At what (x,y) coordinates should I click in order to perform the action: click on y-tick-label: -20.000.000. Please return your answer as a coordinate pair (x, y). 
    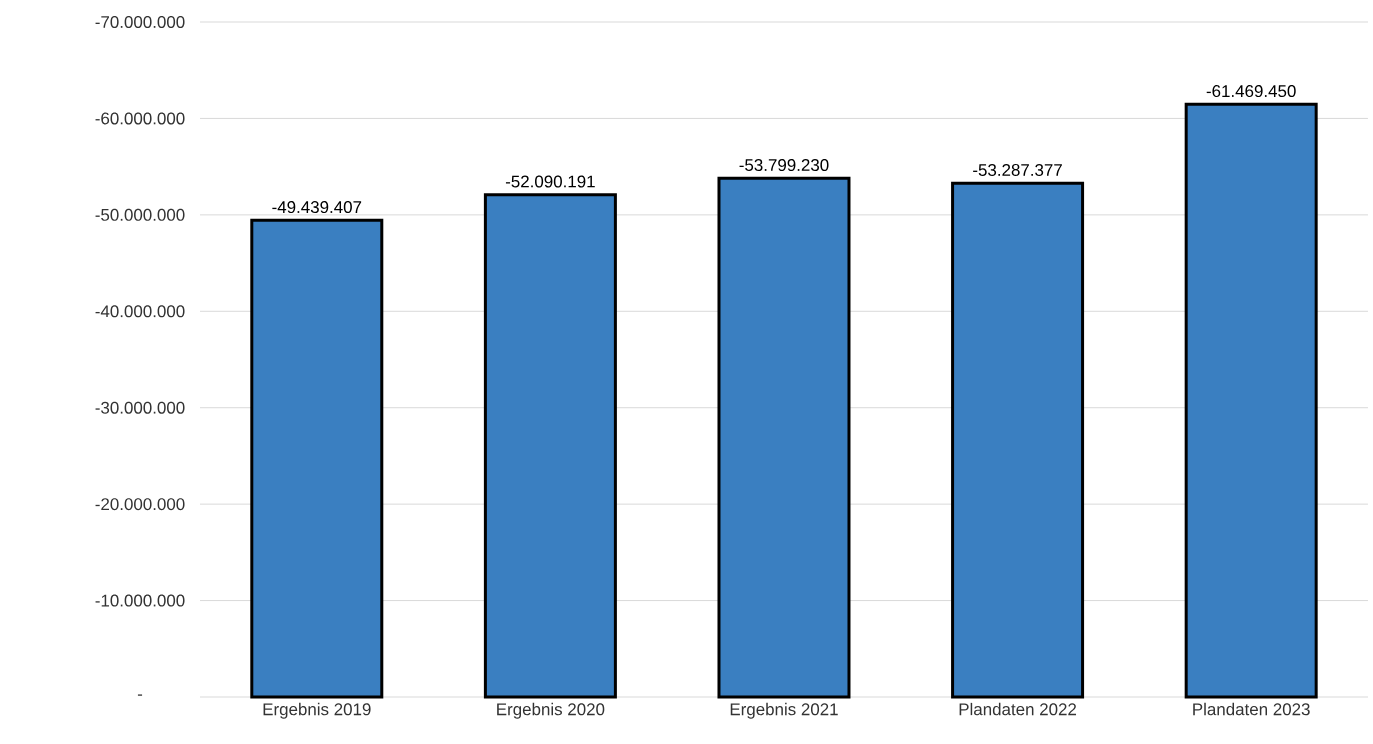
    Looking at the image, I should click on (140, 504).